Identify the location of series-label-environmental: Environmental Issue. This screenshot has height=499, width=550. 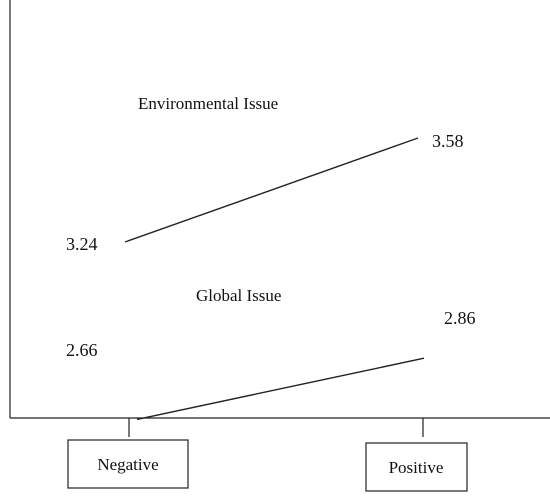
(208, 103).